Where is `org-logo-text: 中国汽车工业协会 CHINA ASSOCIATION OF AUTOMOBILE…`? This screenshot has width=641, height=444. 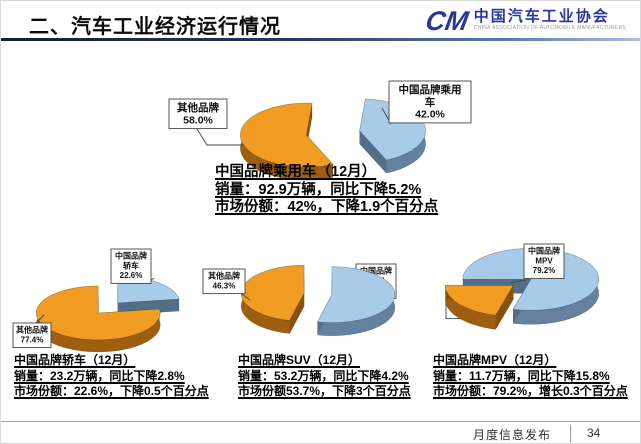
org-logo-text: 中国汽车工业协会 CHINA ASSOCIATION OF AUTOMOBILE… is located at coordinates (550, 19).